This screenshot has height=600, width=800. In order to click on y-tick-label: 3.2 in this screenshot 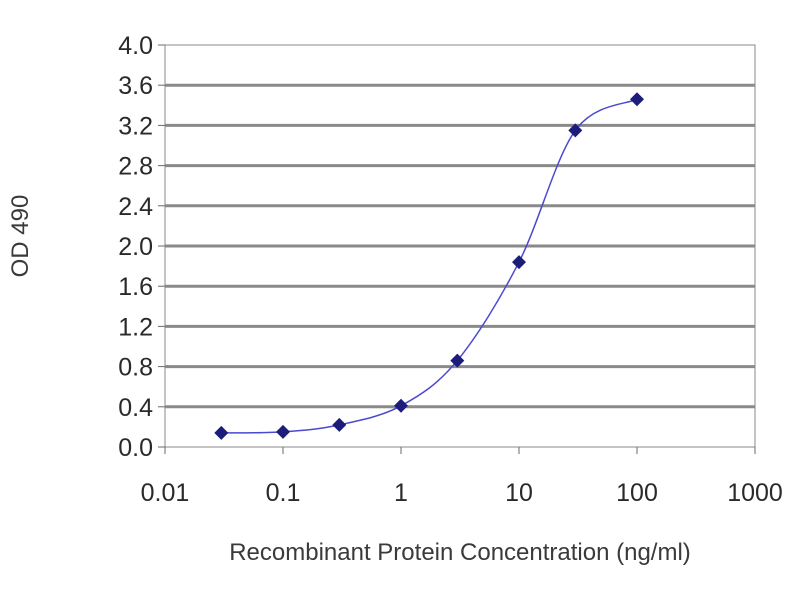, I will do `click(135, 126)`.